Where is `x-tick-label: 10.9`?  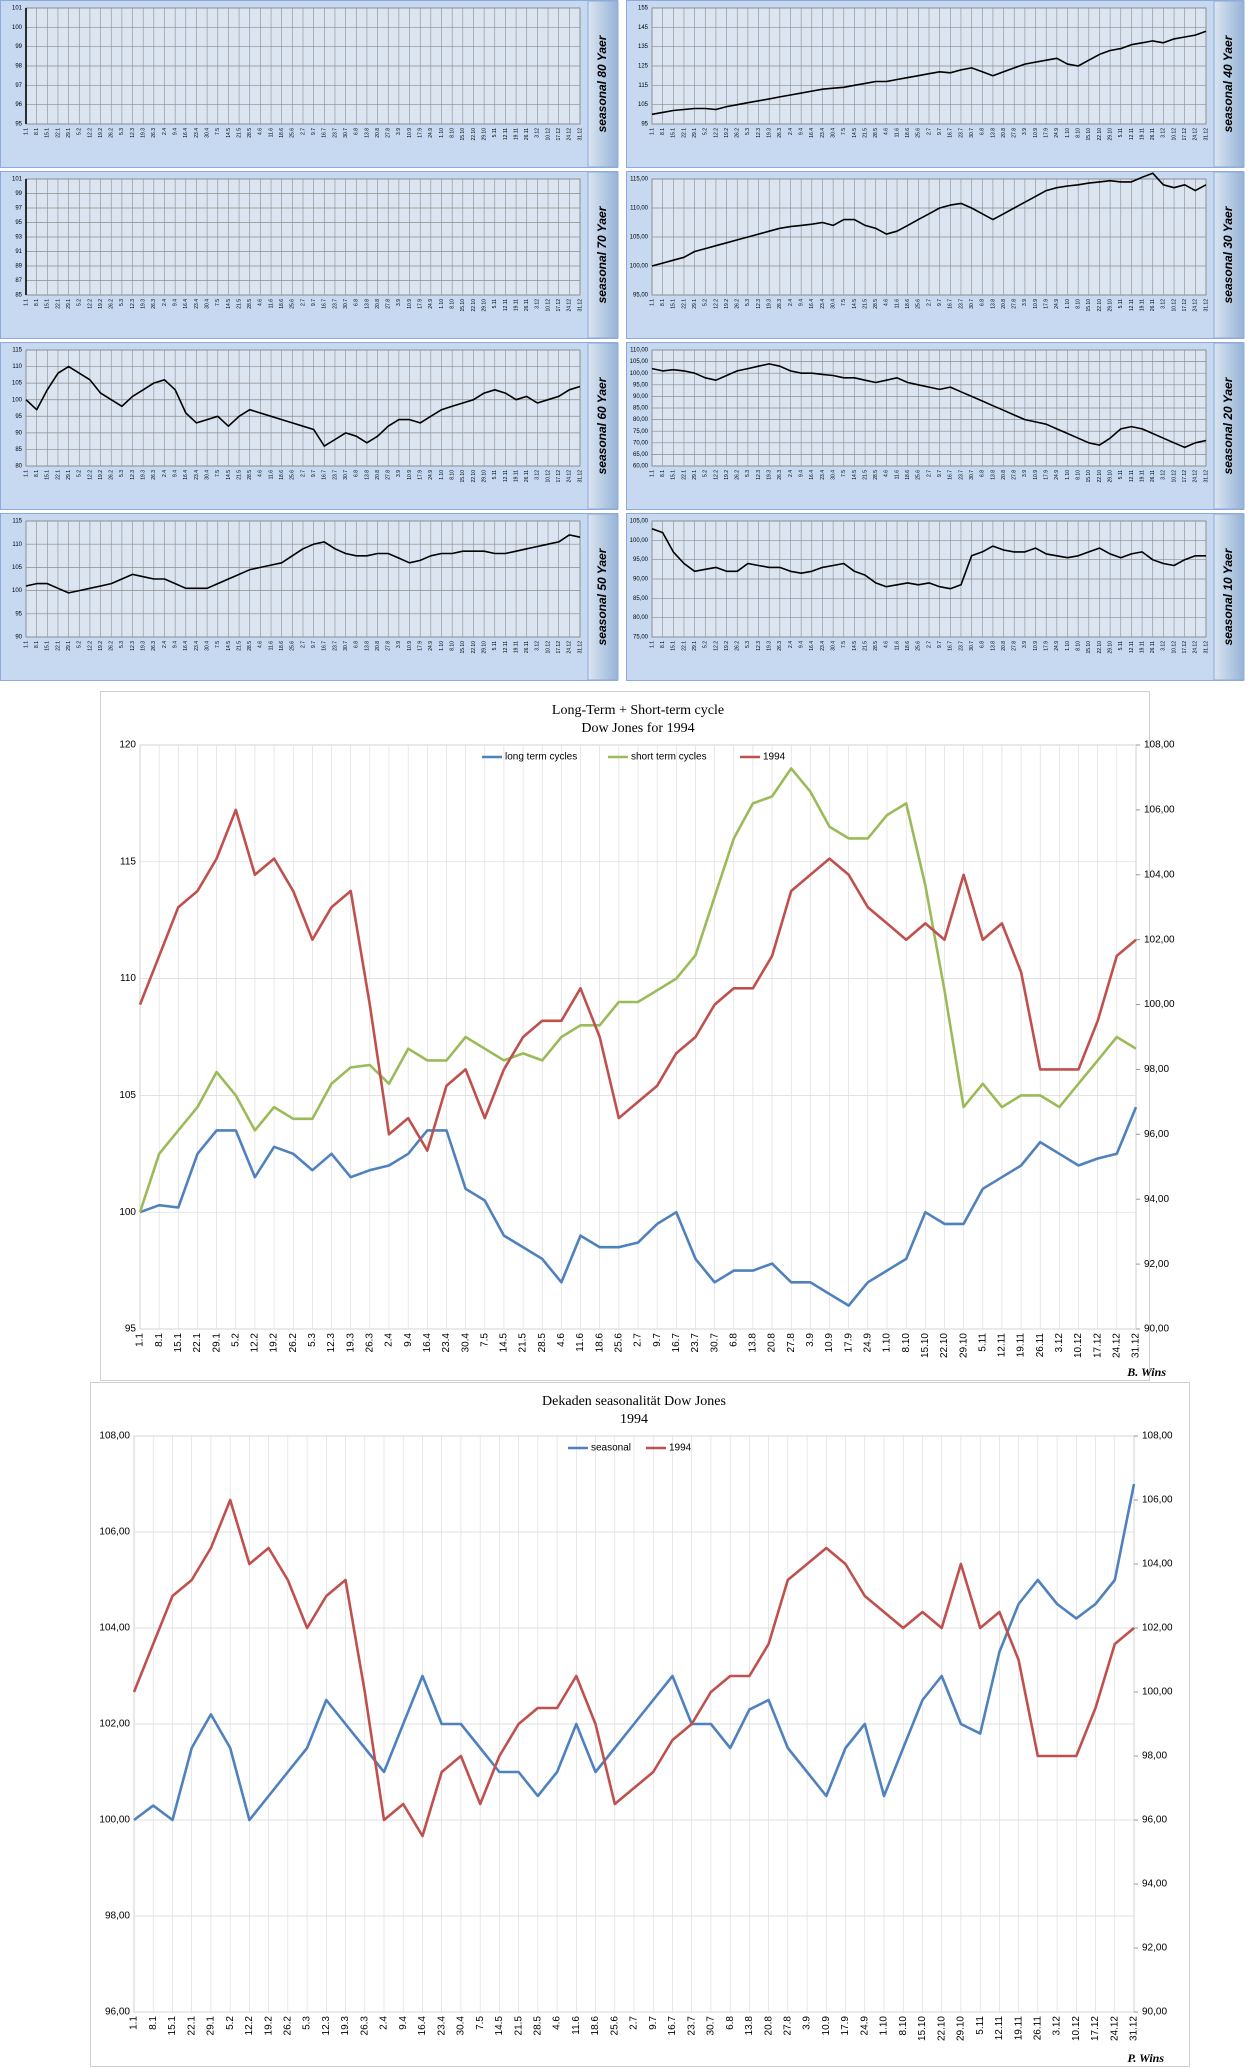
x-tick-label: 10.9 is located at coordinates (1036, 646).